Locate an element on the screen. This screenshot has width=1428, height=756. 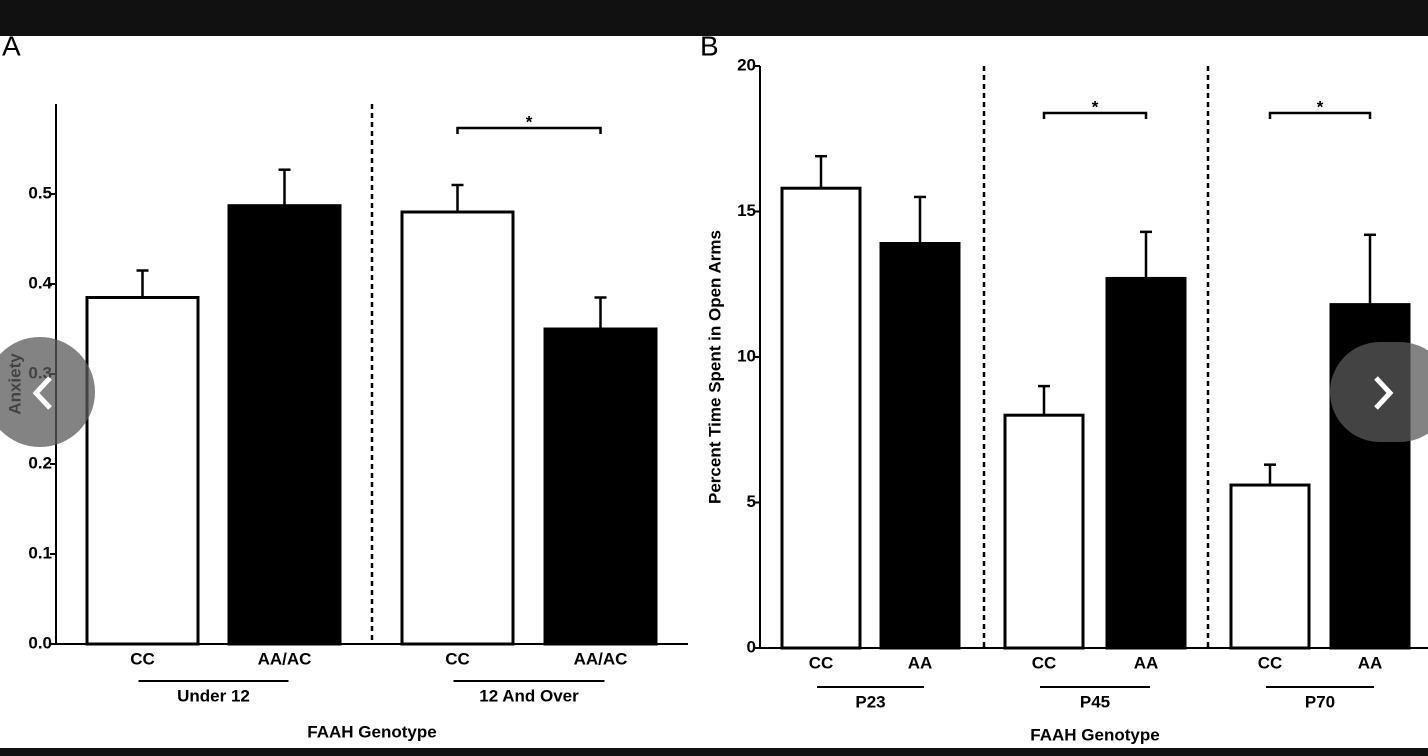
y-tick-label: 5 is located at coordinates (751, 501).